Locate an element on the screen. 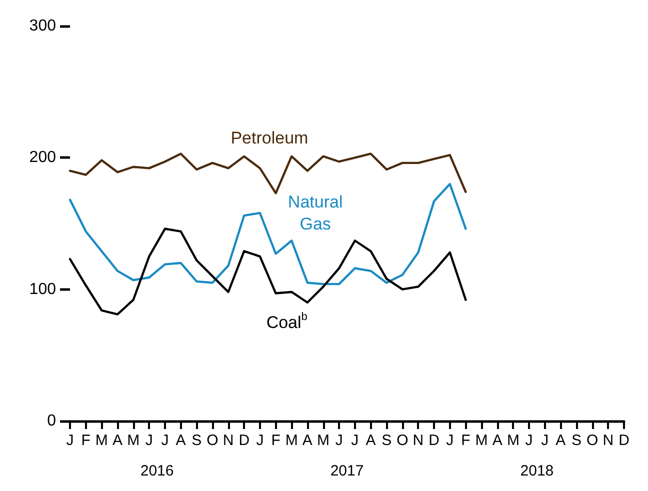 The height and width of the screenshot is (491, 648). y-tick-label: 0 is located at coordinates (51, 421).